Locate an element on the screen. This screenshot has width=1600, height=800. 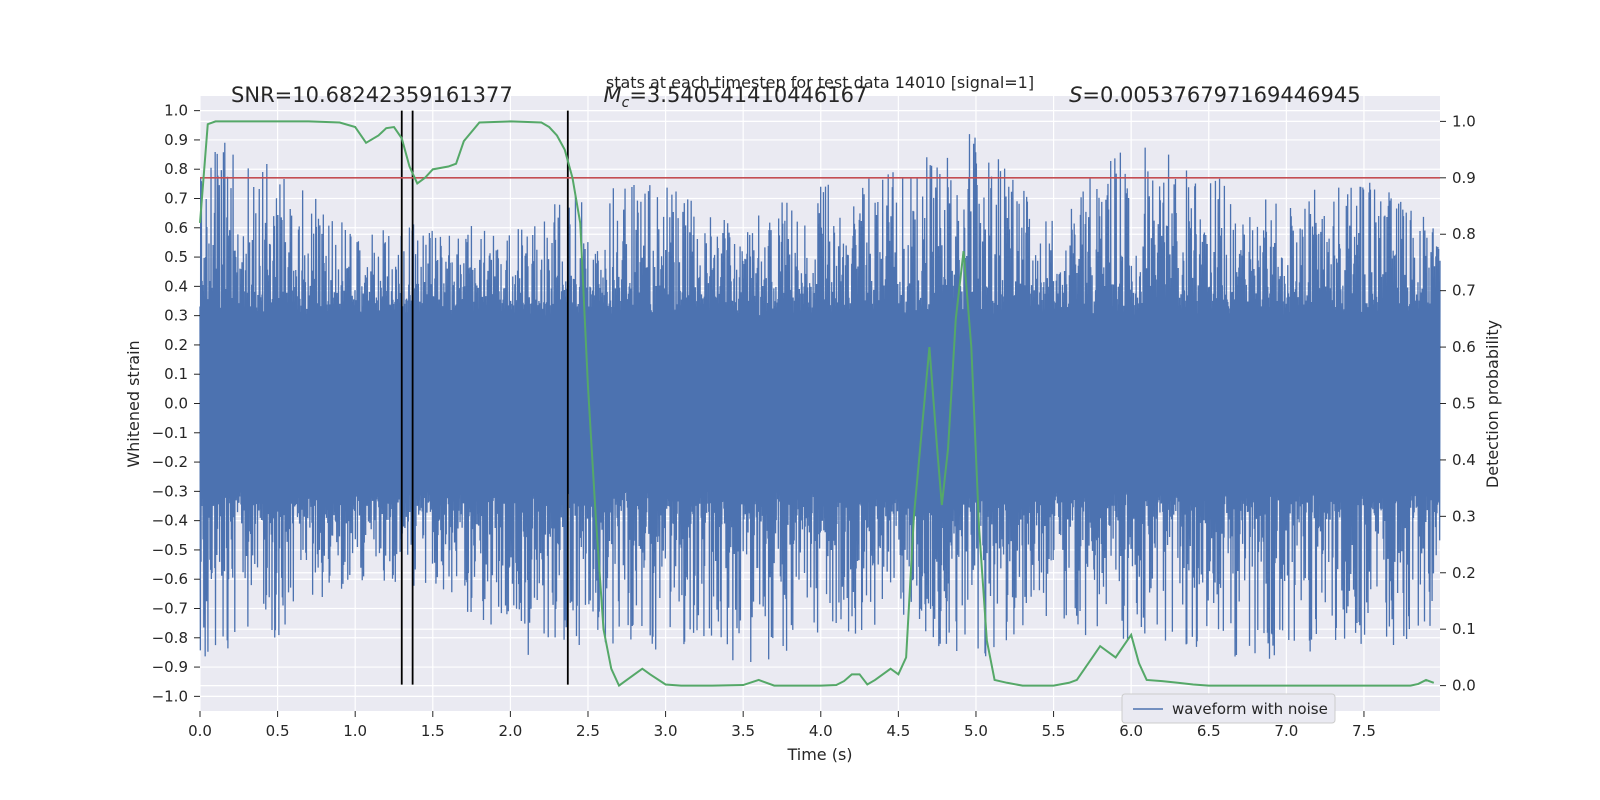
y-tick-label: −0.5 is located at coordinates (170, 550).